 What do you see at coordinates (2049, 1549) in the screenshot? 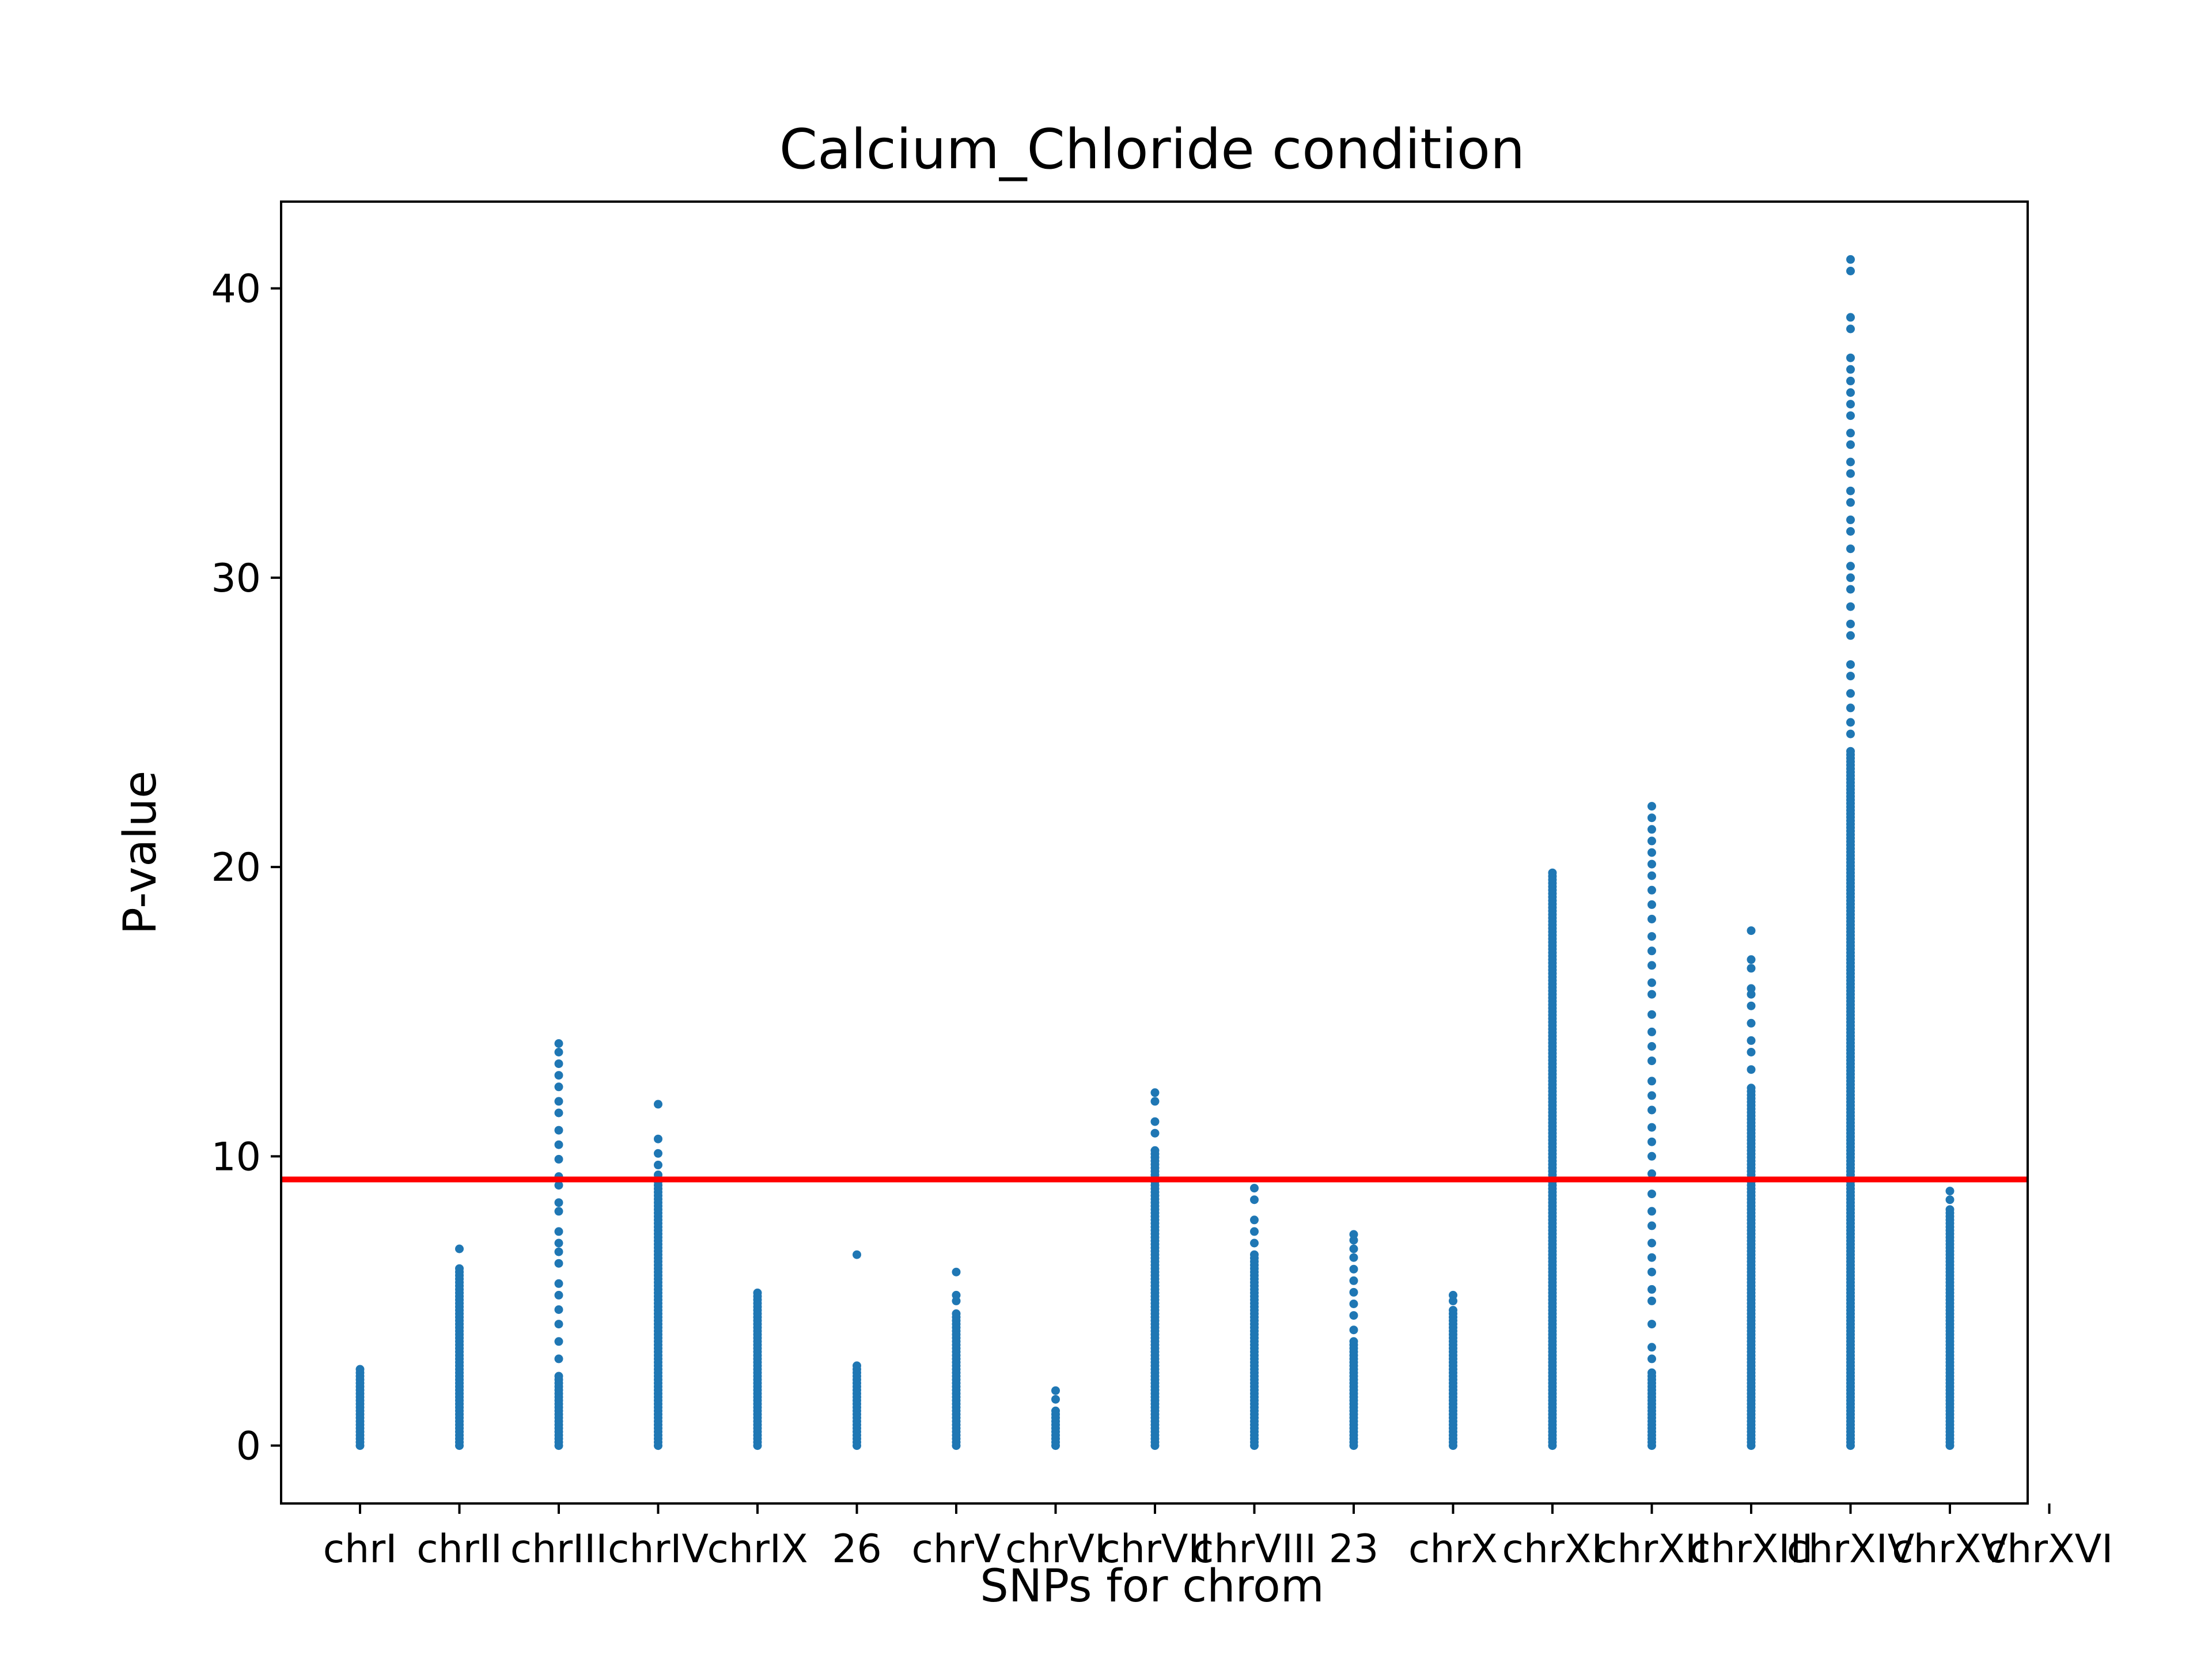
I see `x-tick-label: chrXVI` at bounding box center [2049, 1549].